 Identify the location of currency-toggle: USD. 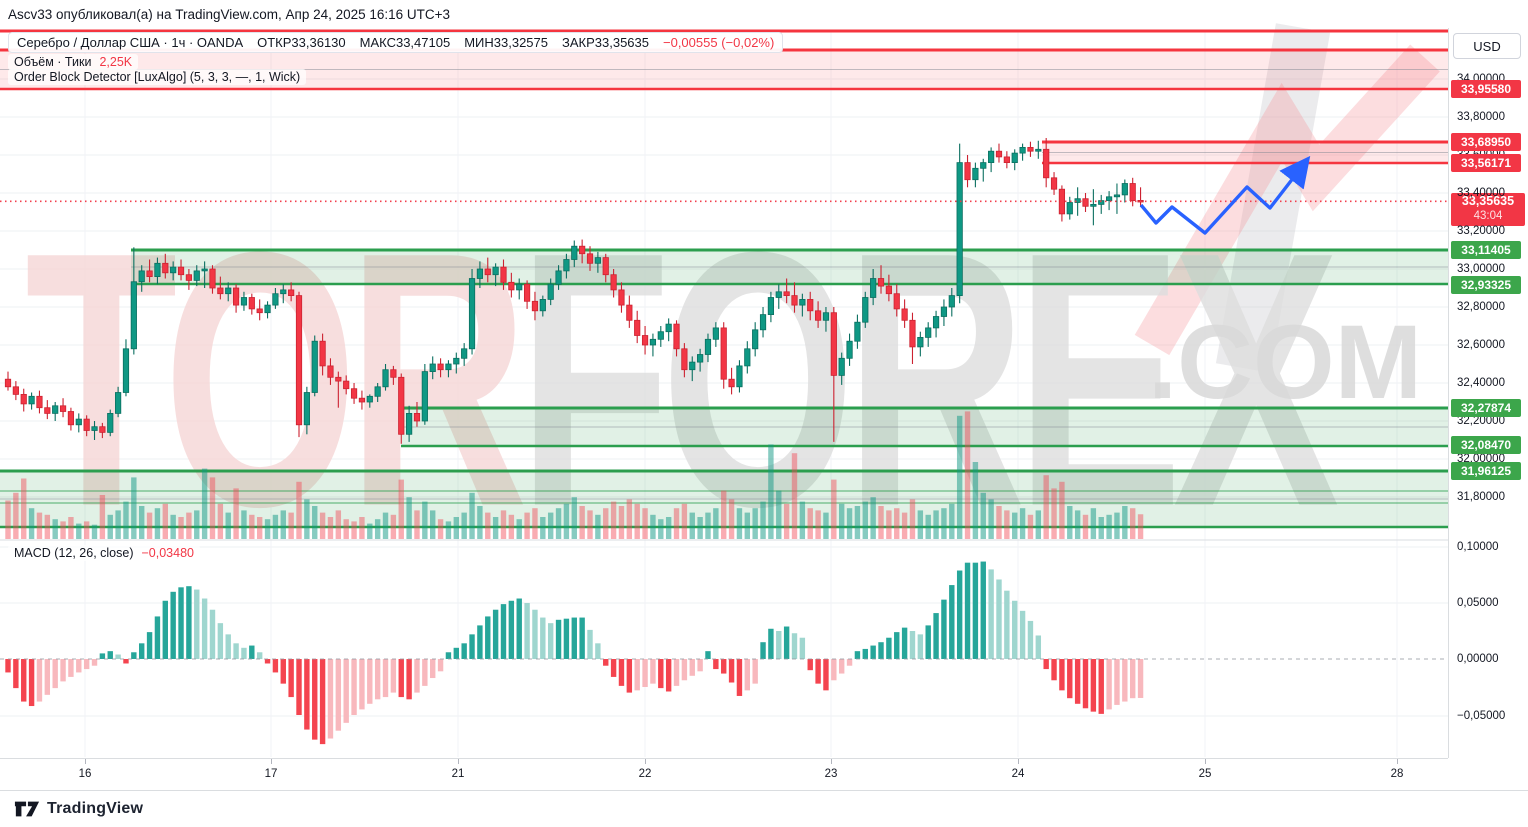
(1487, 46).